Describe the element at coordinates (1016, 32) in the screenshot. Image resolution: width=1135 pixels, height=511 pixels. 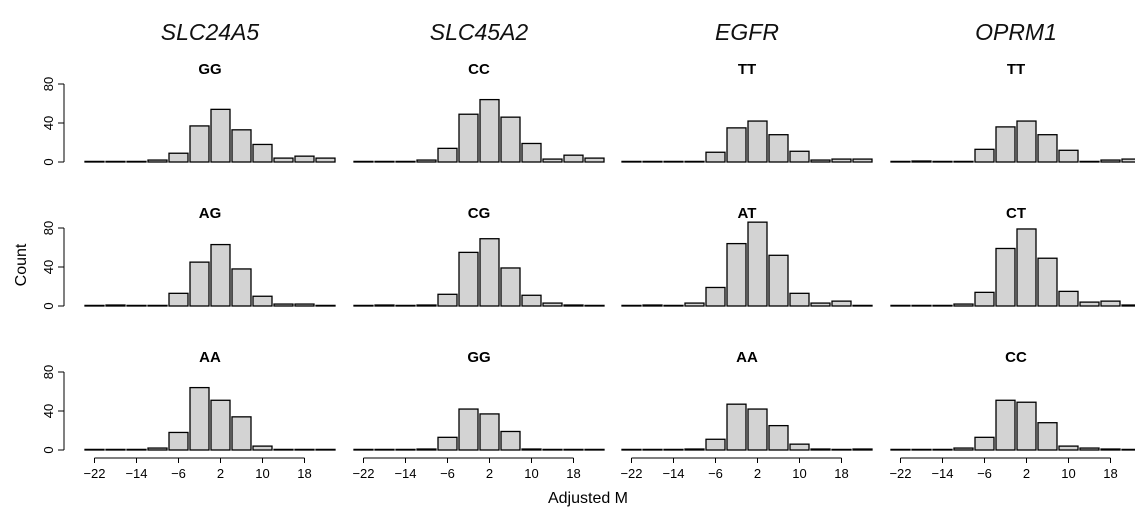
I see `column-title: OPRM1` at that location.